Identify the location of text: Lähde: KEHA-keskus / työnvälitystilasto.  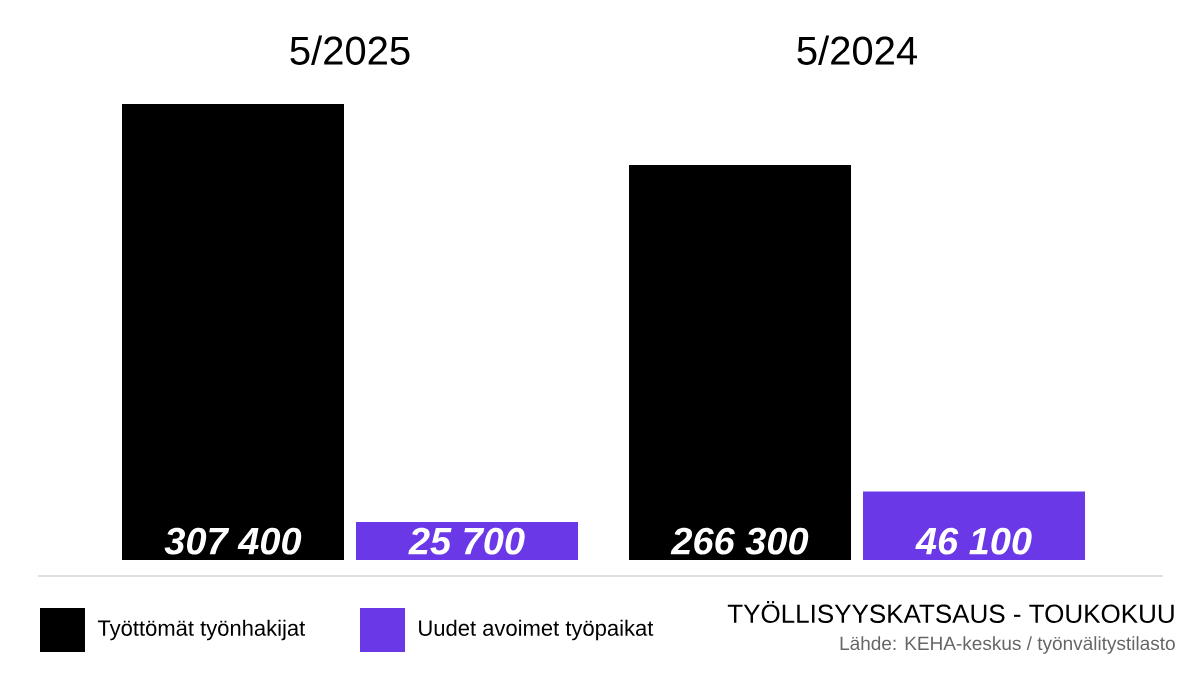
(1007, 645).